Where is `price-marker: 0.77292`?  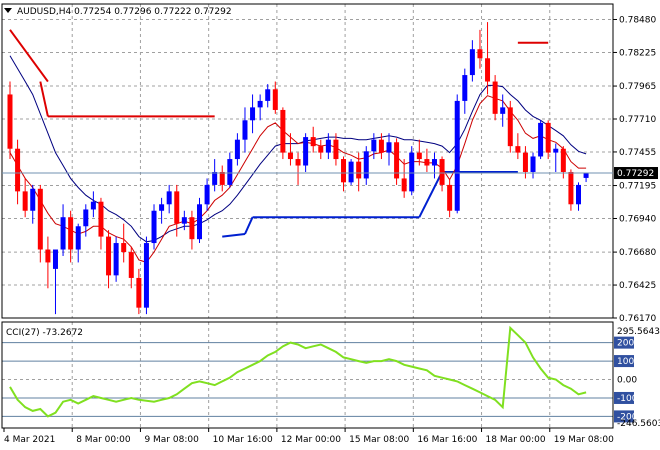
price-marker: 0.77292 is located at coordinates (330, 173).